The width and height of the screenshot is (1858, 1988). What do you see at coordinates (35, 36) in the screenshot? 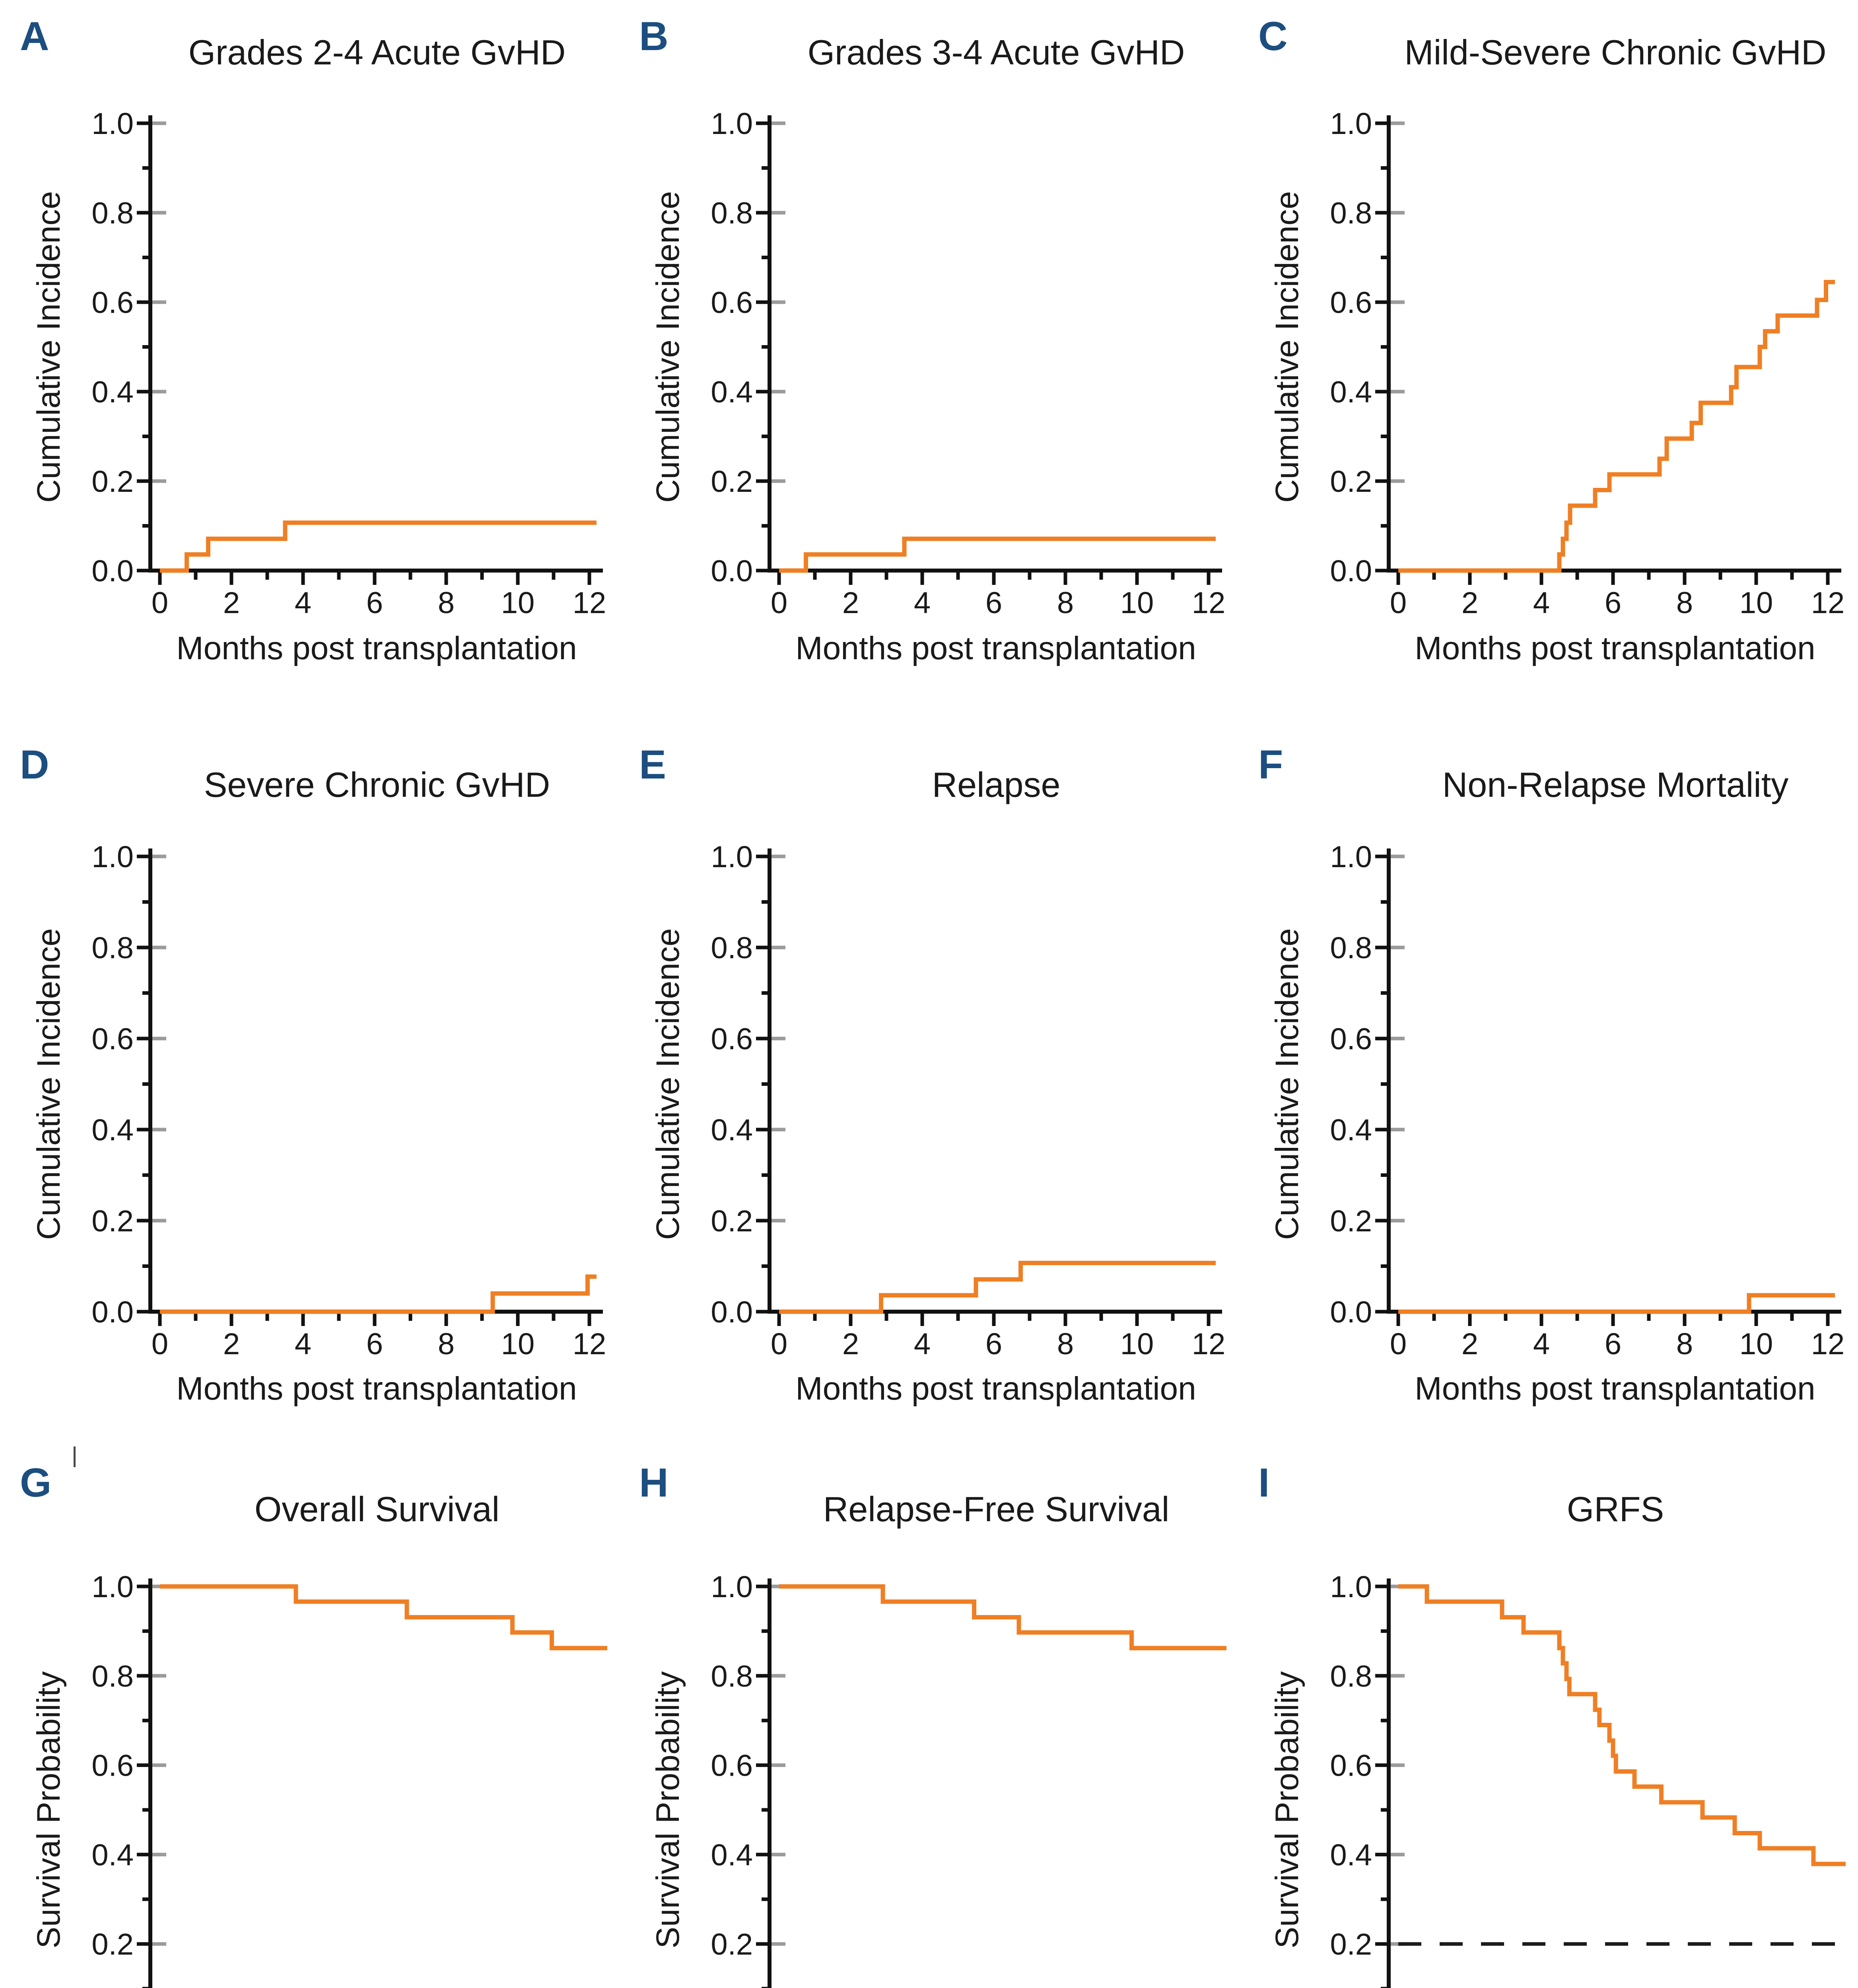
I see `panel-letter-a: A` at bounding box center [35, 36].